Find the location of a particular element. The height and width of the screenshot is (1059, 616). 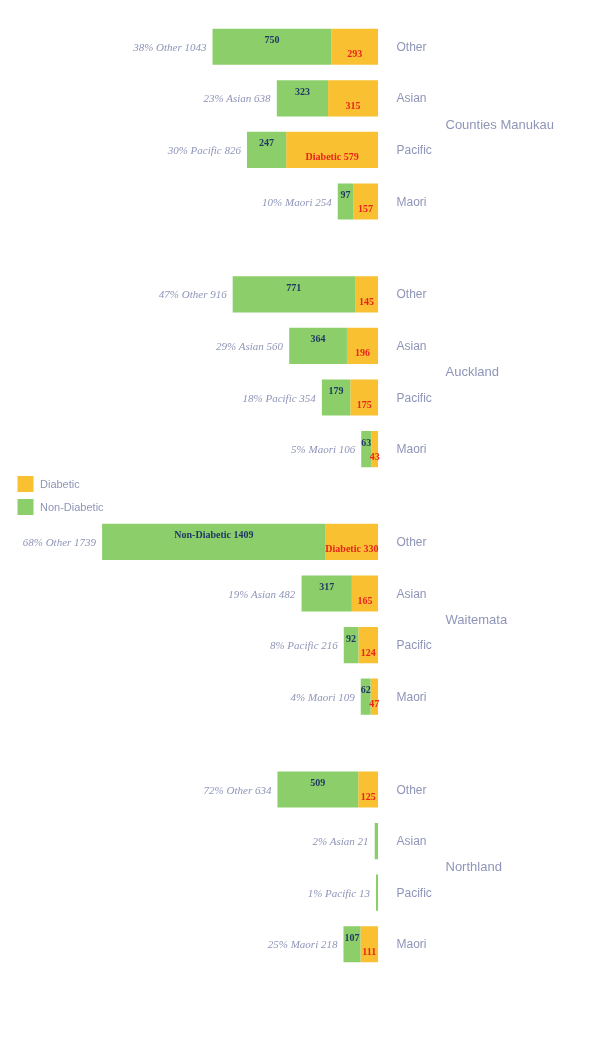

data-label: 97 is located at coordinates (345, 194).